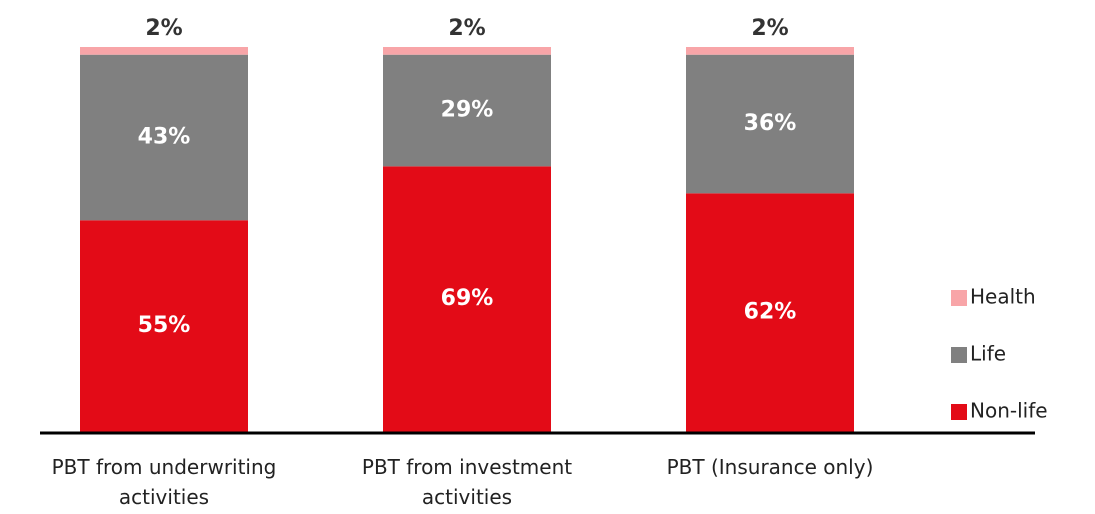 The height and width of the screenshot is (514, 1095). Describe the element at coordinates (770, 467) in the screenshot. I see `x-tick-label: PBT (Insurance only)` at that location.